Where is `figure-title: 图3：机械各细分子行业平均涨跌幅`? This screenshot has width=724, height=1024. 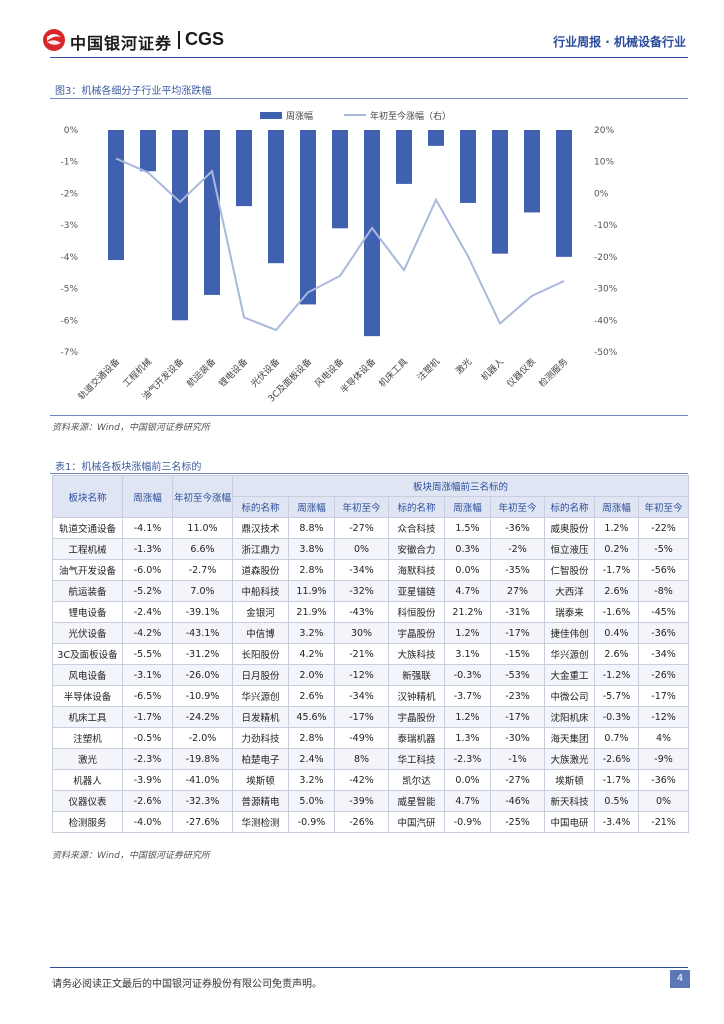 figure-title: 图3：机械各细分子行业平均涨跌幅 is located at coordinates (133, 91).